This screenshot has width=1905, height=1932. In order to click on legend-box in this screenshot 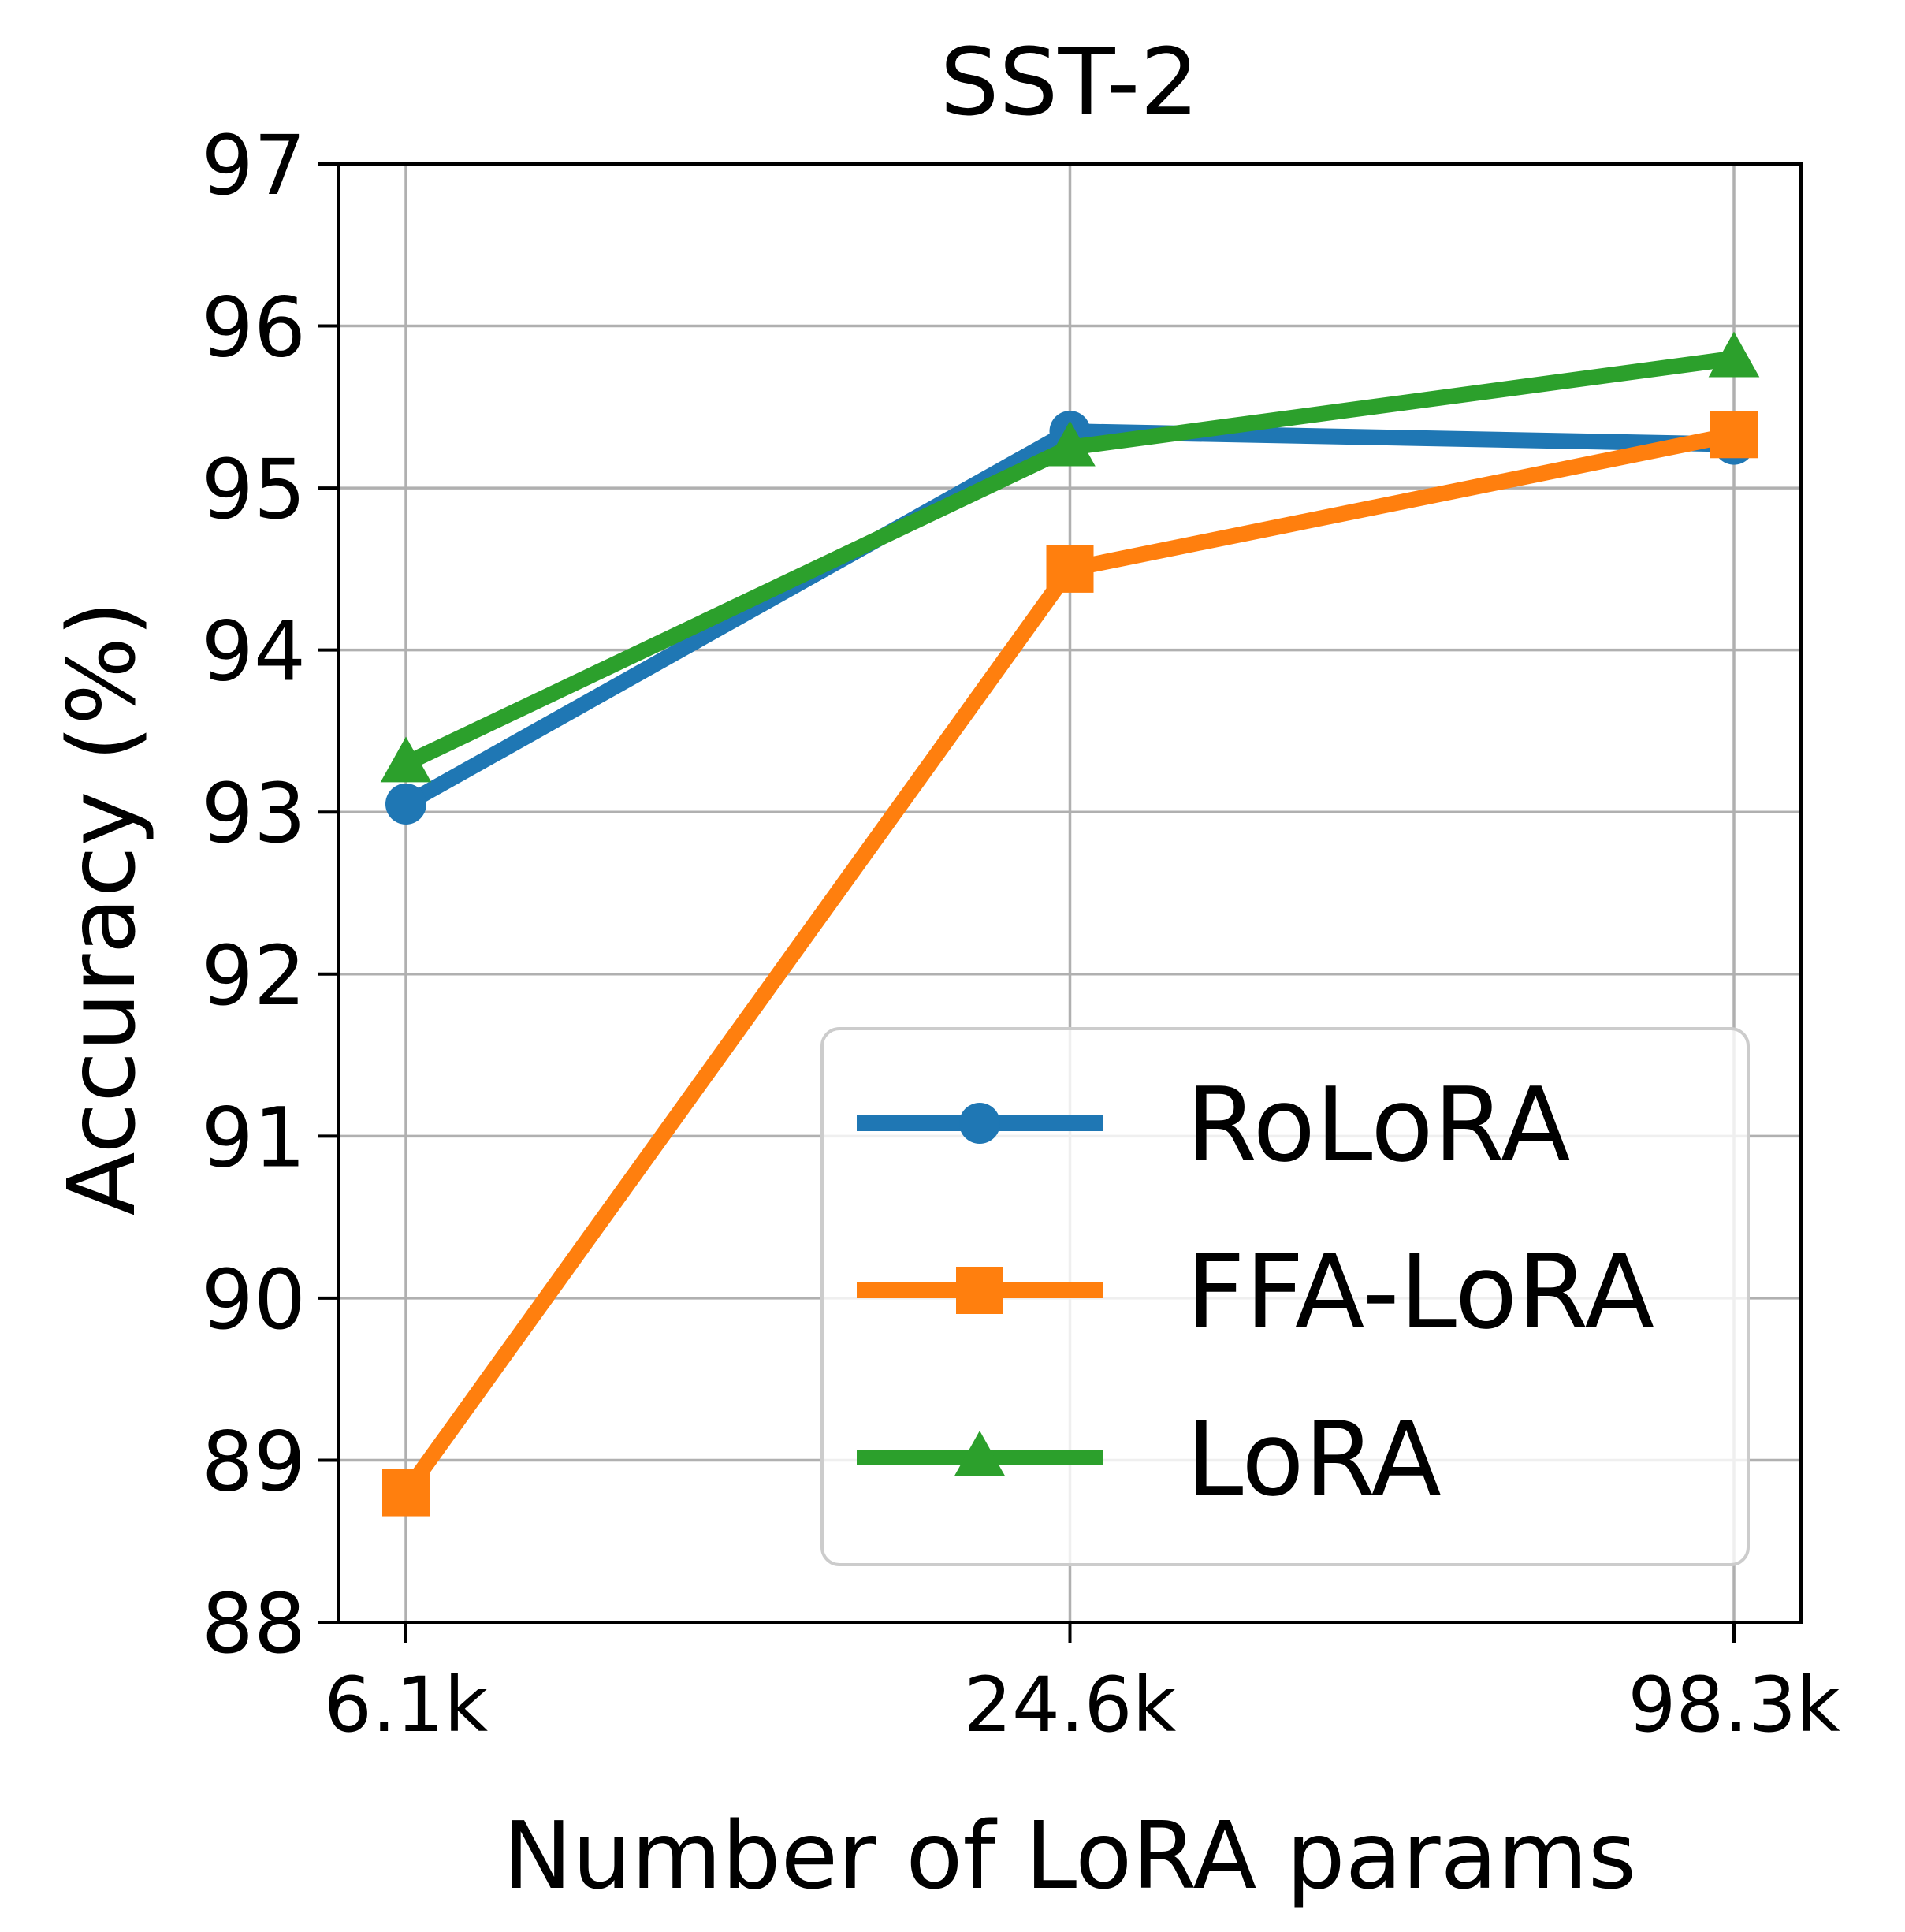, I will do `click(1285, 1296)`.